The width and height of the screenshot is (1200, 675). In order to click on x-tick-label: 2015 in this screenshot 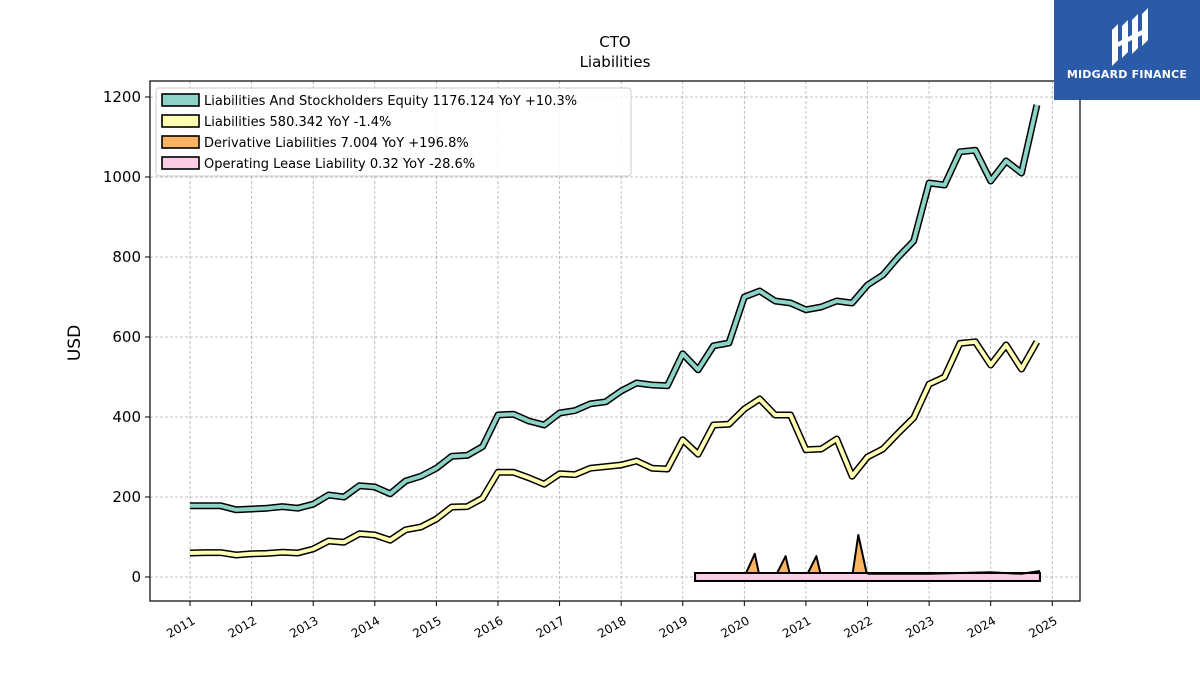, I will do `click(426, 626)`.